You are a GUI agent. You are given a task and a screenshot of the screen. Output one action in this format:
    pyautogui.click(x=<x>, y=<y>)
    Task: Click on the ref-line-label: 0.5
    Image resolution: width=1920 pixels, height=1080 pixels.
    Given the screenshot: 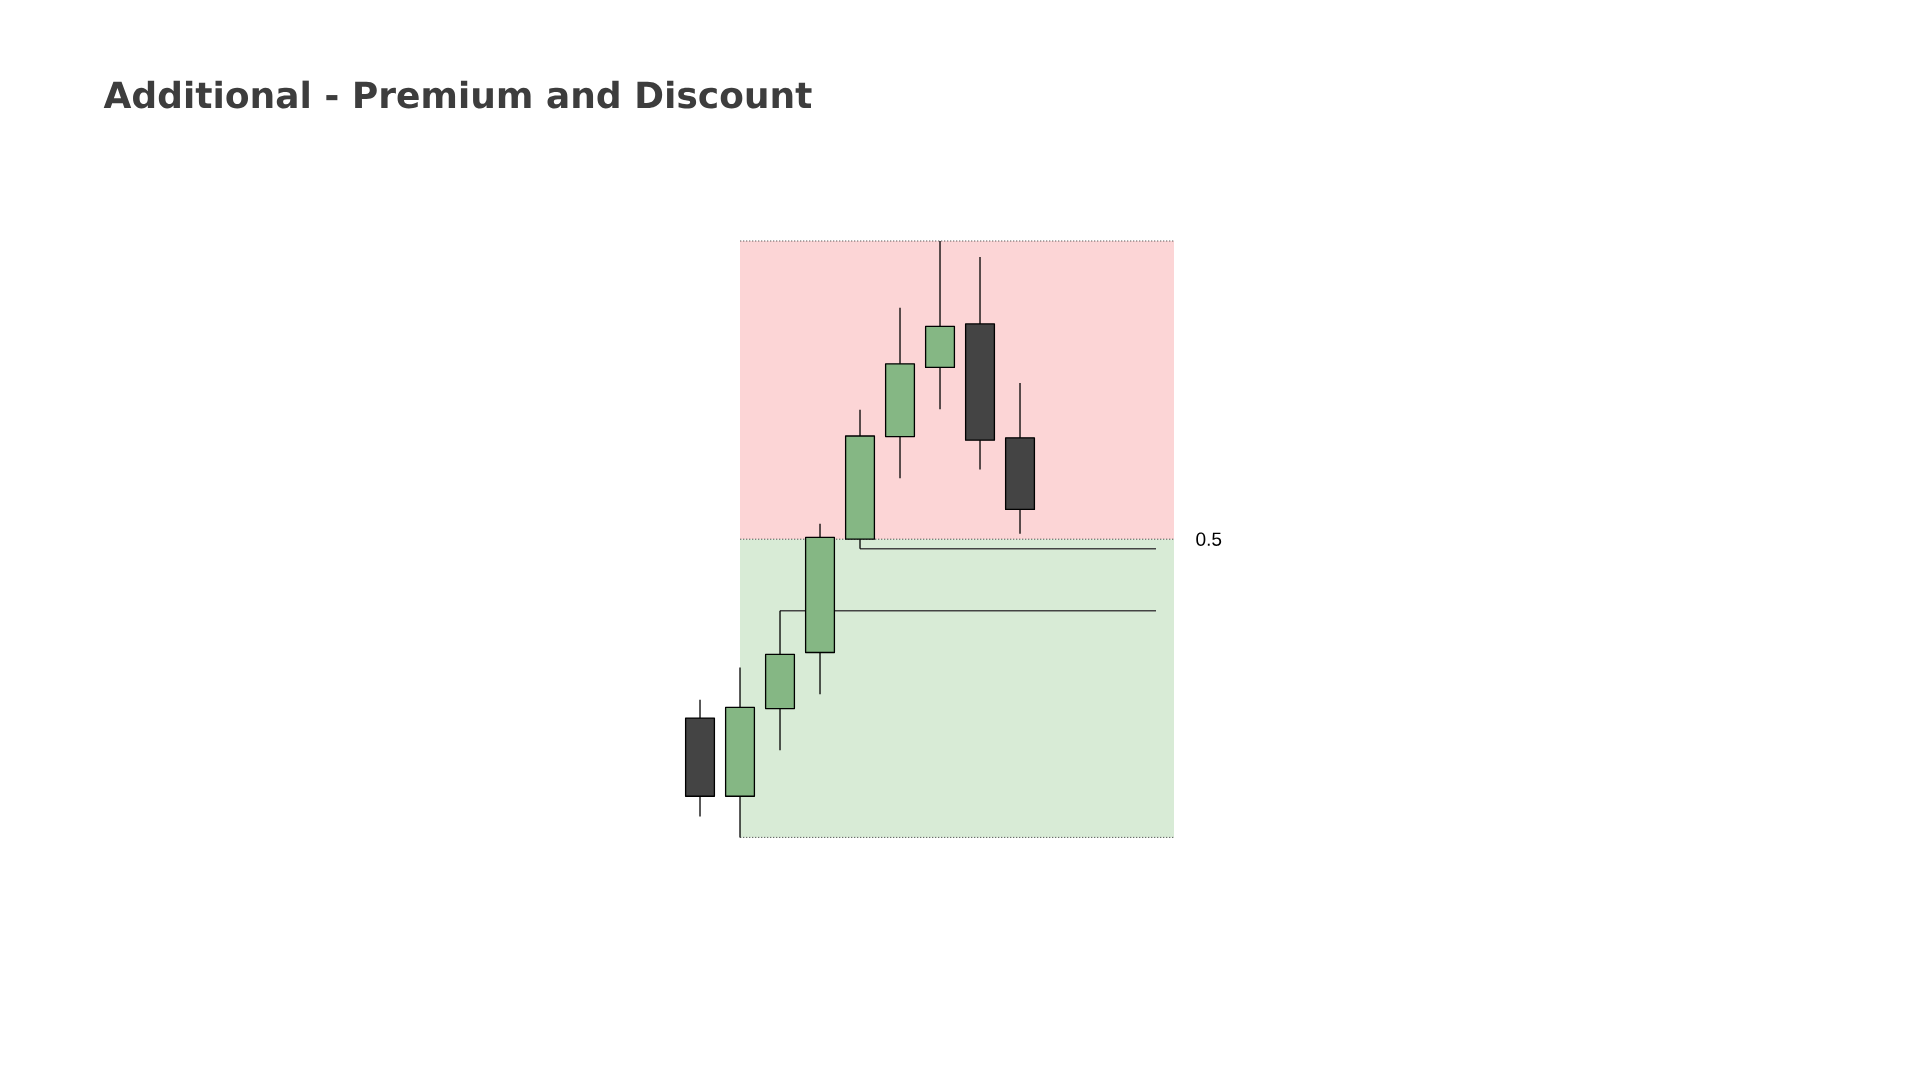 What is the action you would take?
    pyautogui.click(x=1209, y=539)
    